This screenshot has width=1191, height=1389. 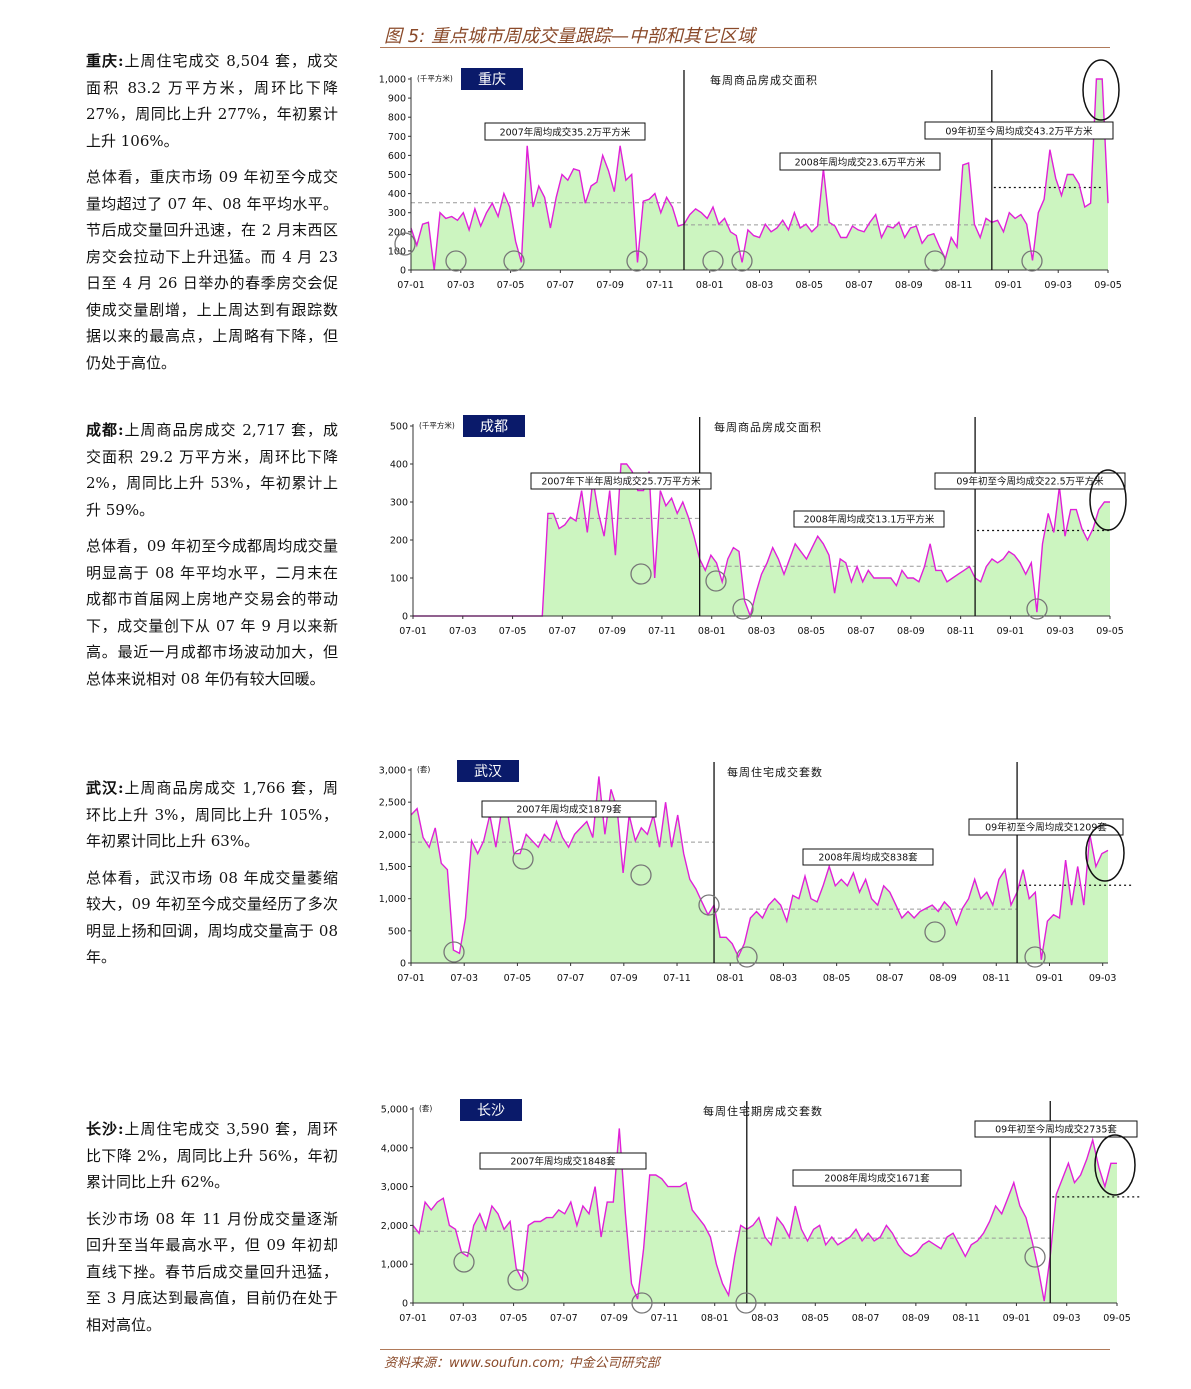 I want to click on peak-circle, so click(x=1105, y=853).